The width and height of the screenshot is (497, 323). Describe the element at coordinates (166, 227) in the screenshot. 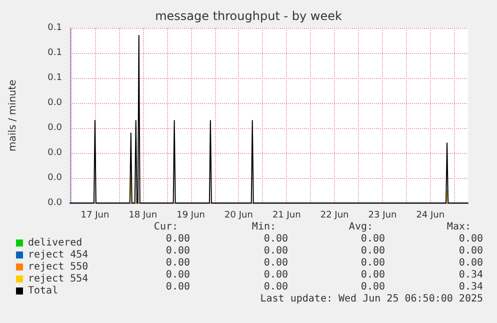

I see `text: Cur:` at that location.